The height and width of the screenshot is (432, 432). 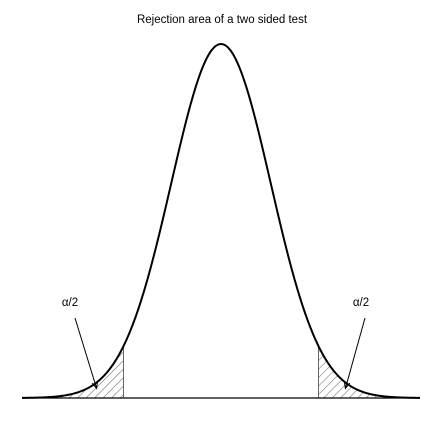 I want to click on arrow-left-shaft, so click(x=86, y=353).